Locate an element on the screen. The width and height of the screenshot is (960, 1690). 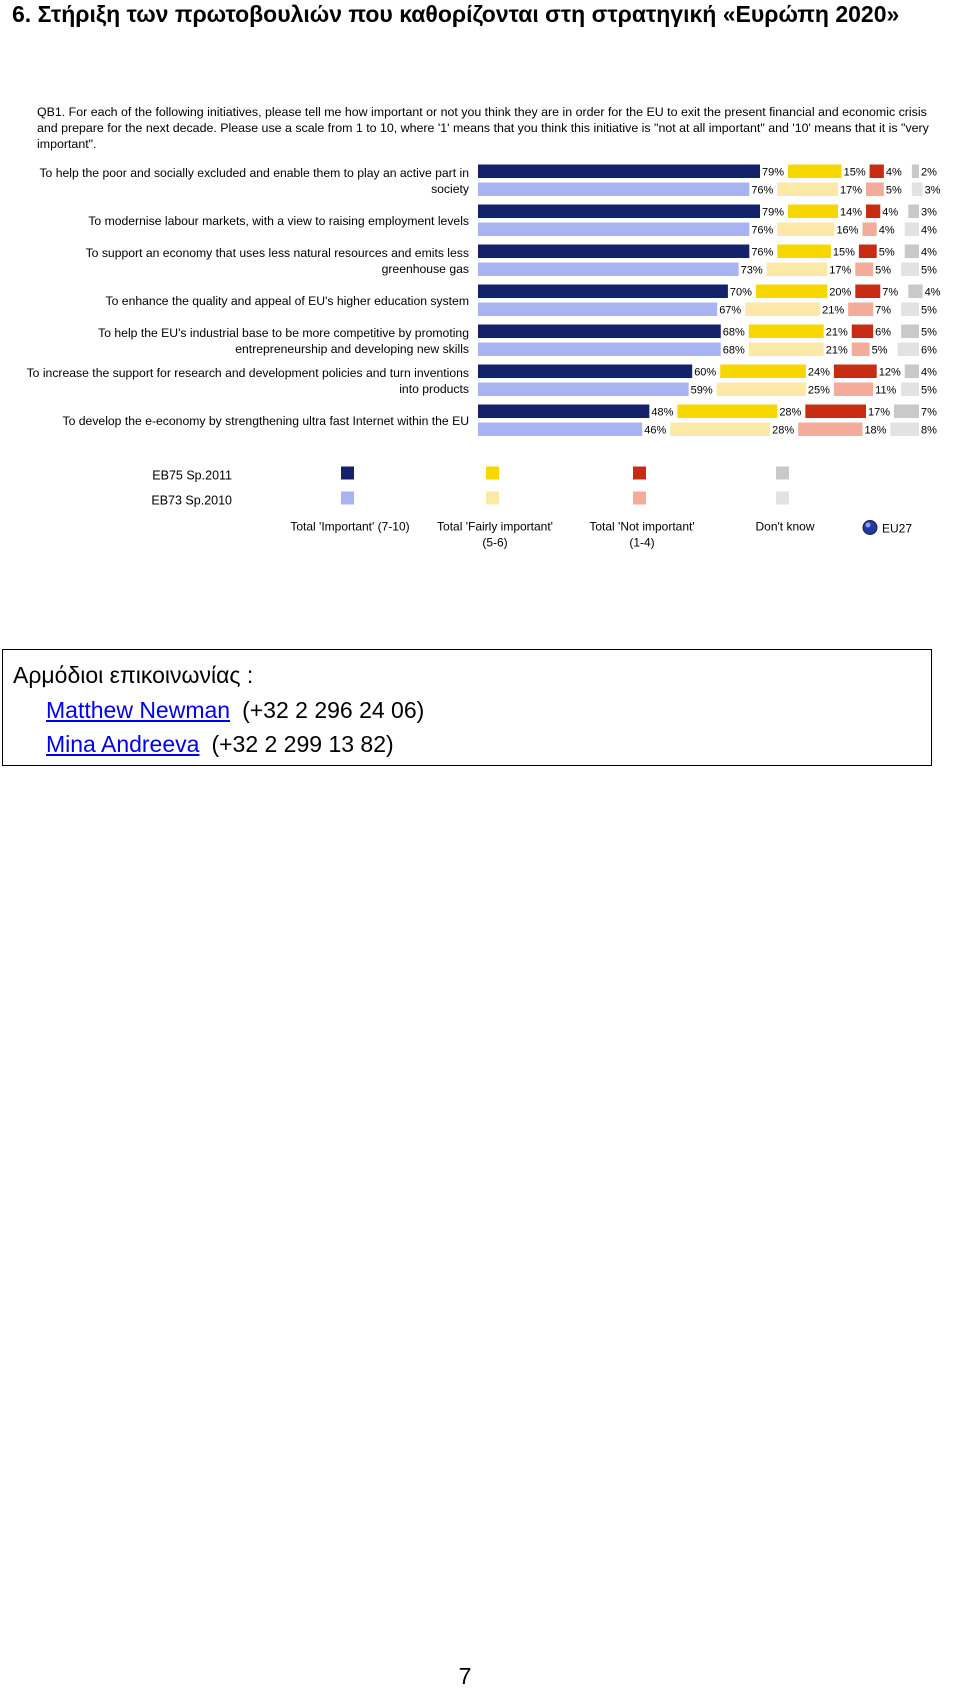
contact-row: Matthew Newman (+32 2 296 24 06) is located at coordinates (235, 710).